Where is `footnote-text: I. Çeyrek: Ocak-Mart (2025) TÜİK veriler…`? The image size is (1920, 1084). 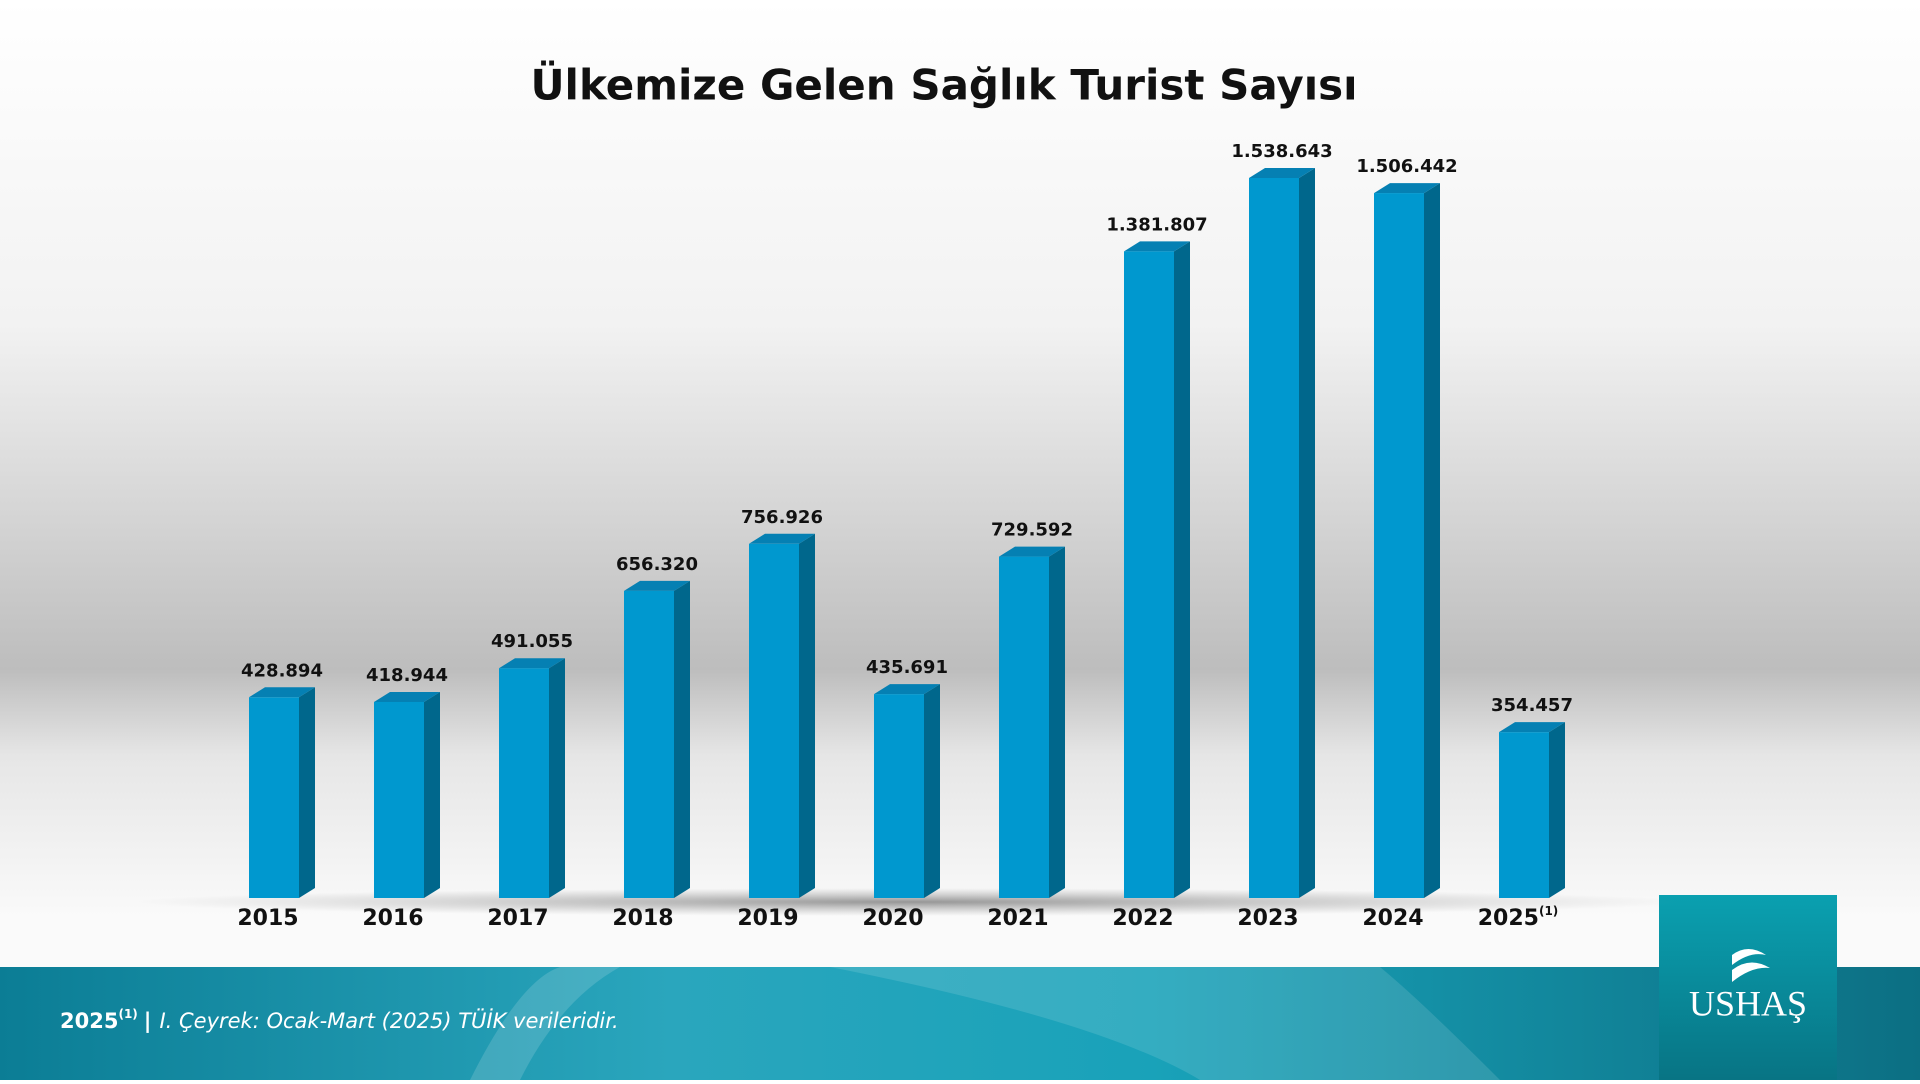 footnote-text: I. Çeyrek: Ocak-Mart (2025) TÜİK veriler… is located at coordinates (388, 1020).